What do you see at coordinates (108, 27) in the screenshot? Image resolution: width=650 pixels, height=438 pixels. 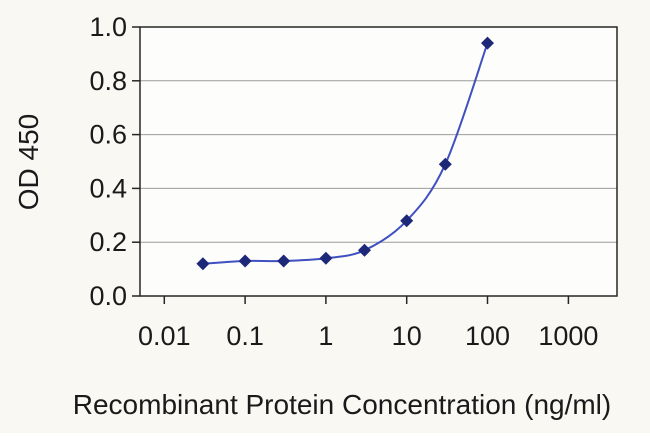 I see `y-tick-label: 1.0` at bounding box center [108, 27].